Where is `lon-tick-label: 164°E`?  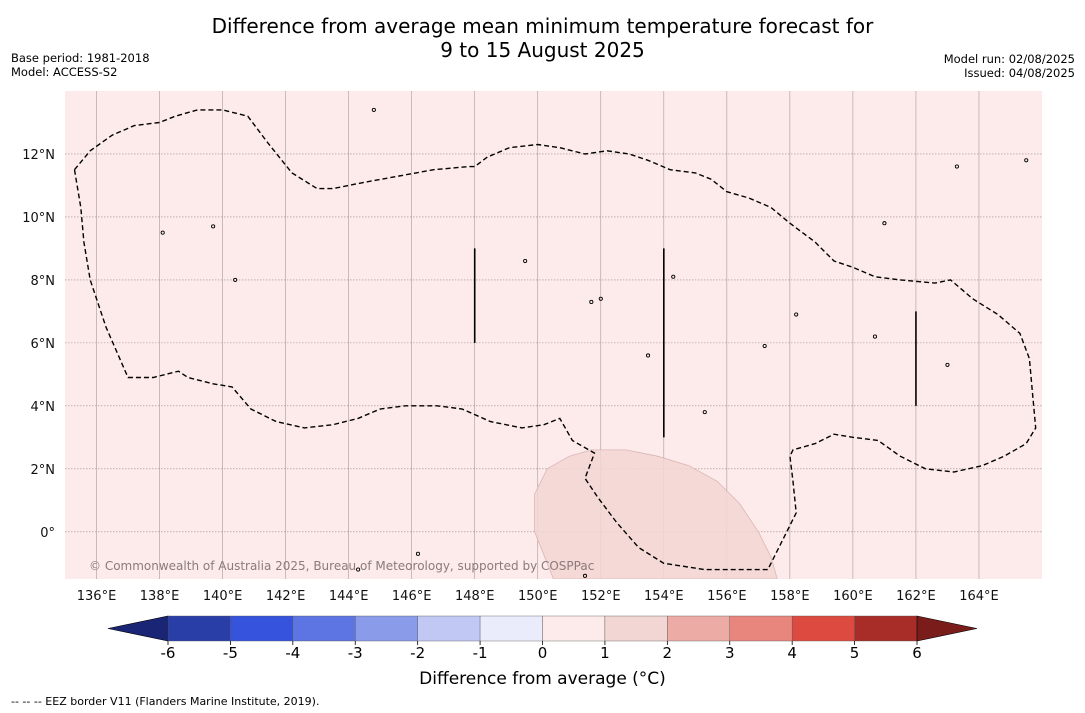 lon-tick-label: 164°E is located at coordinates (979, 596).